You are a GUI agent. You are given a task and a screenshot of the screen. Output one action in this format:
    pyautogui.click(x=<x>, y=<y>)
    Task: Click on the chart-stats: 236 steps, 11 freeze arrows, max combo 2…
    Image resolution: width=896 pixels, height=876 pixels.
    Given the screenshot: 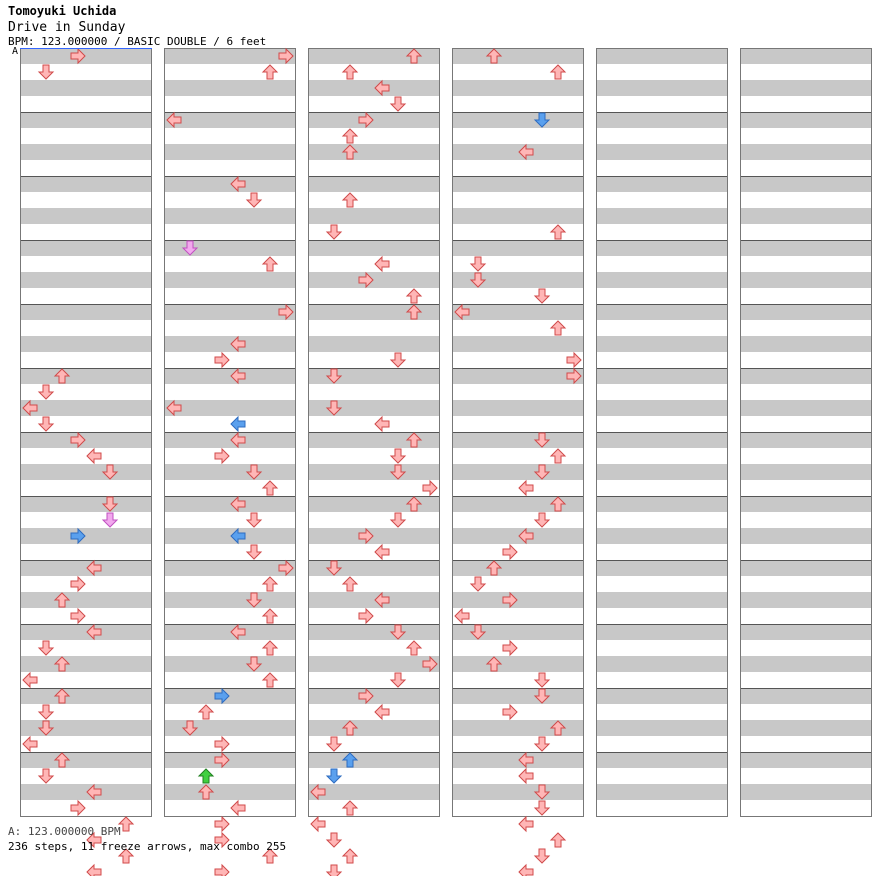 What is the action you would take?
    pyautogui.click(x=147, y=846)
    